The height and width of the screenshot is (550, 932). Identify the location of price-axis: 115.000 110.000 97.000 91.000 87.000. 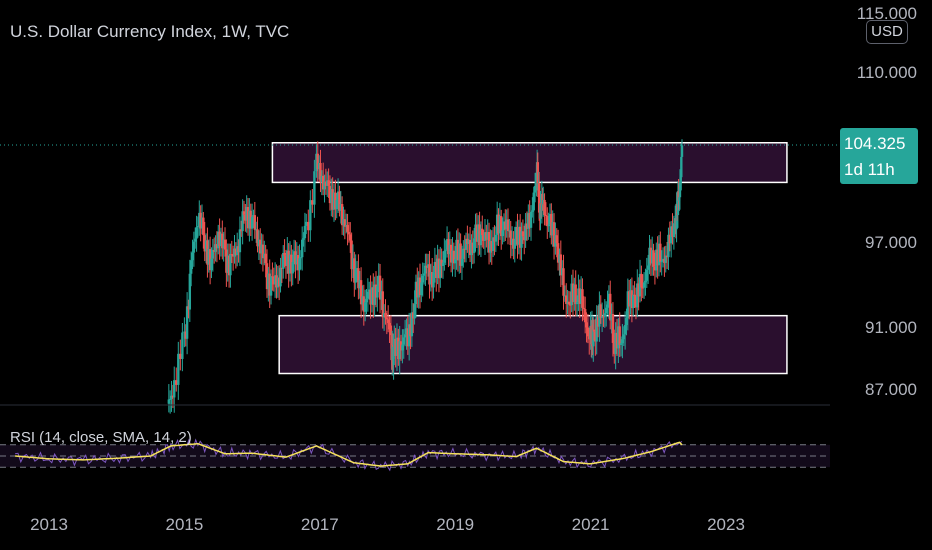
(887, 201).